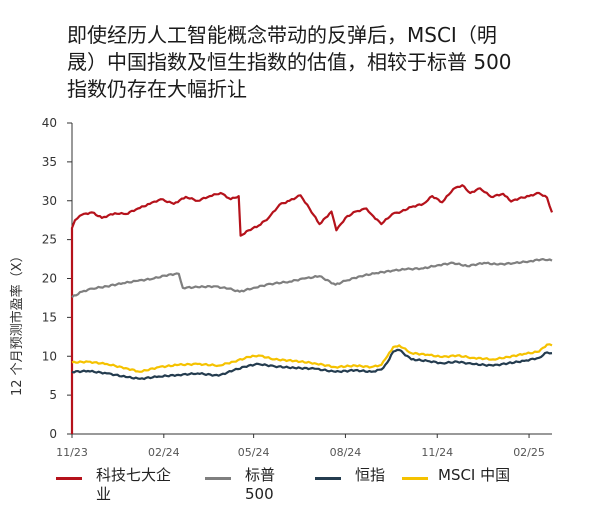 The height and width of the screenshot is (512, 615). I want to click on chart-title-line-2: 晟）中国指数及恒生指数的估值，相较于标普 500, so click(289, 62).